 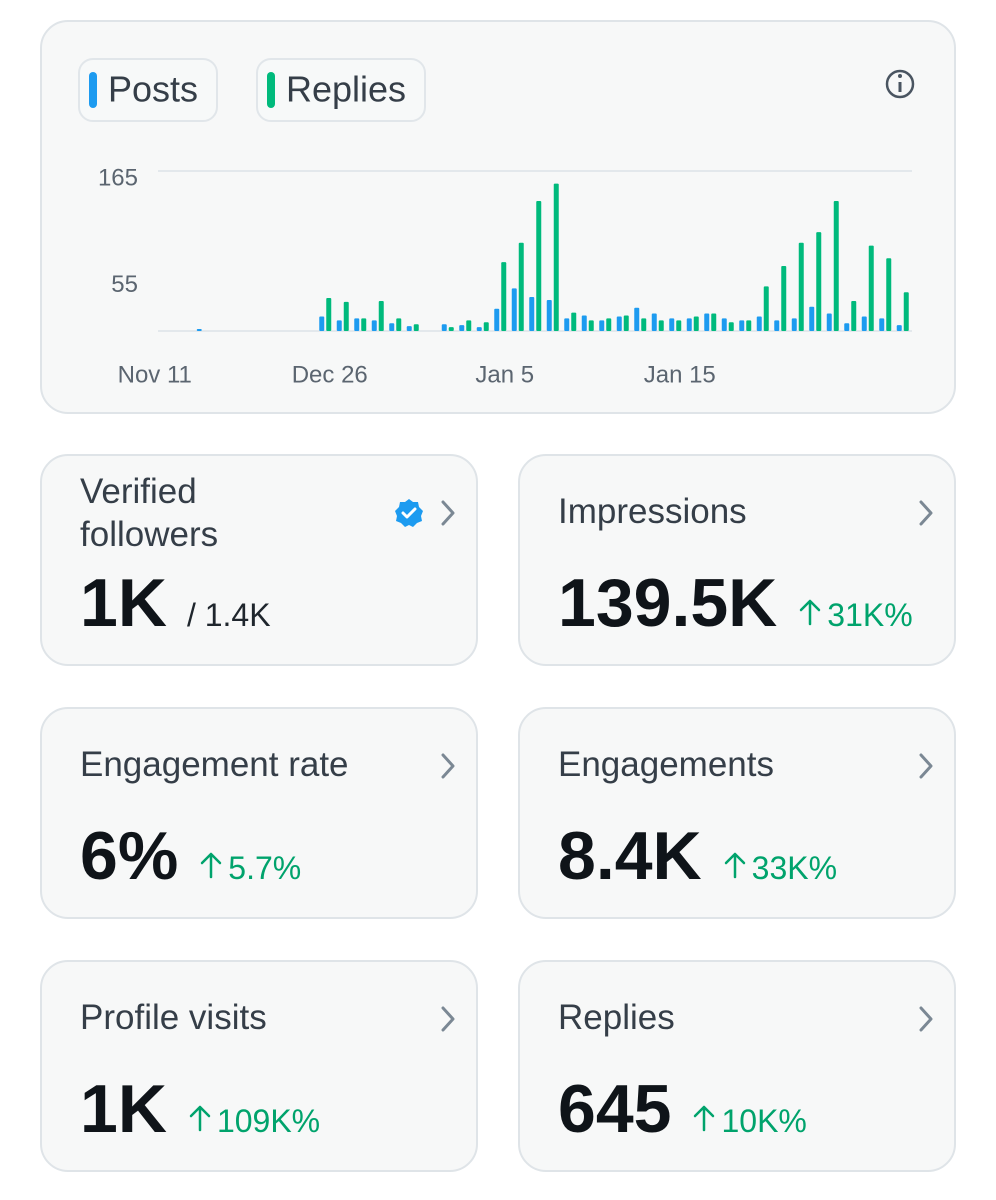 I want to click on legend-label: Replies, so click(x=346, y=89).